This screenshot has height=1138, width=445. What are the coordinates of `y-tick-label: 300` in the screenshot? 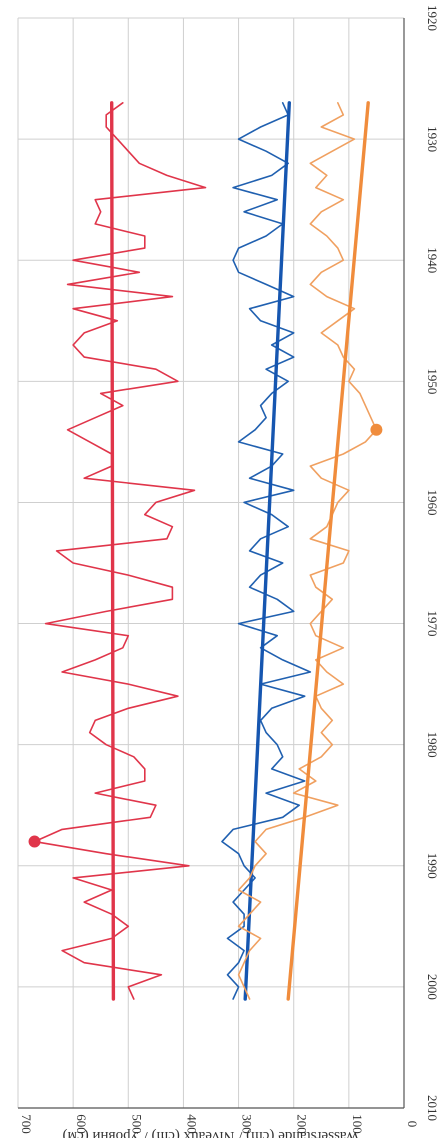 It's located at (247, 1124).